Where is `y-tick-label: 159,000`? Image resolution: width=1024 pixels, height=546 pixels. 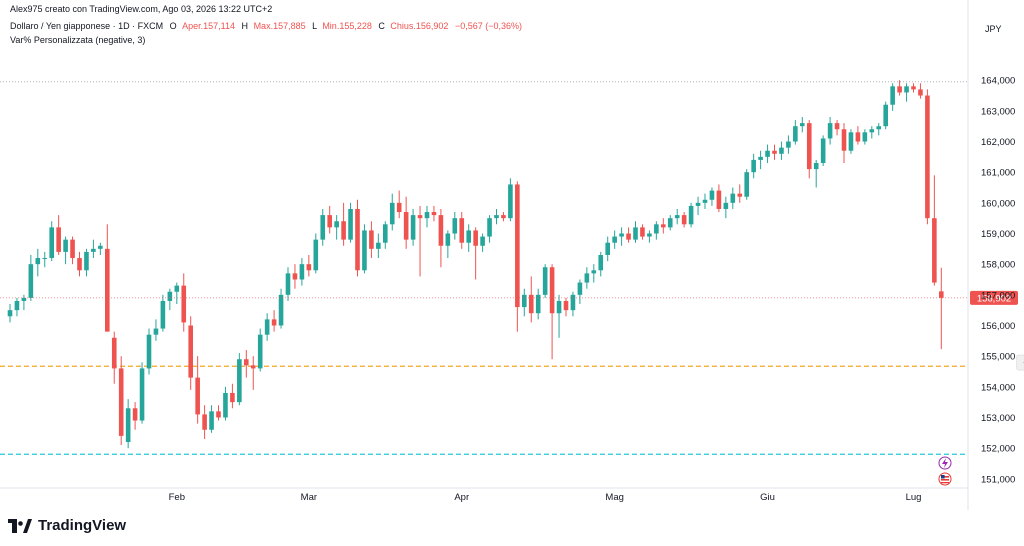 y-tick-label: 159,000 is located at coordinates (998, 234).